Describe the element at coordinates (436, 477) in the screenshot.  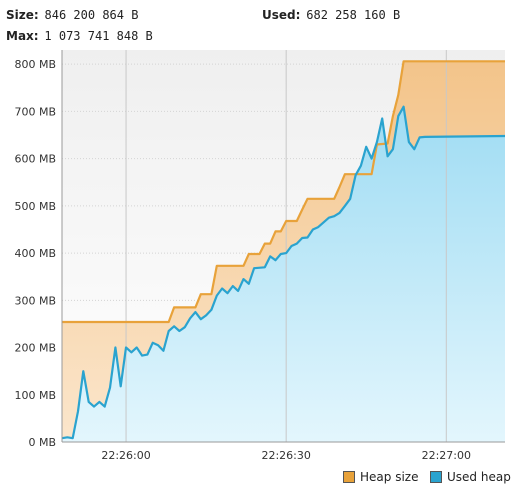
I see `legend-used-heap-swatch` at that location.